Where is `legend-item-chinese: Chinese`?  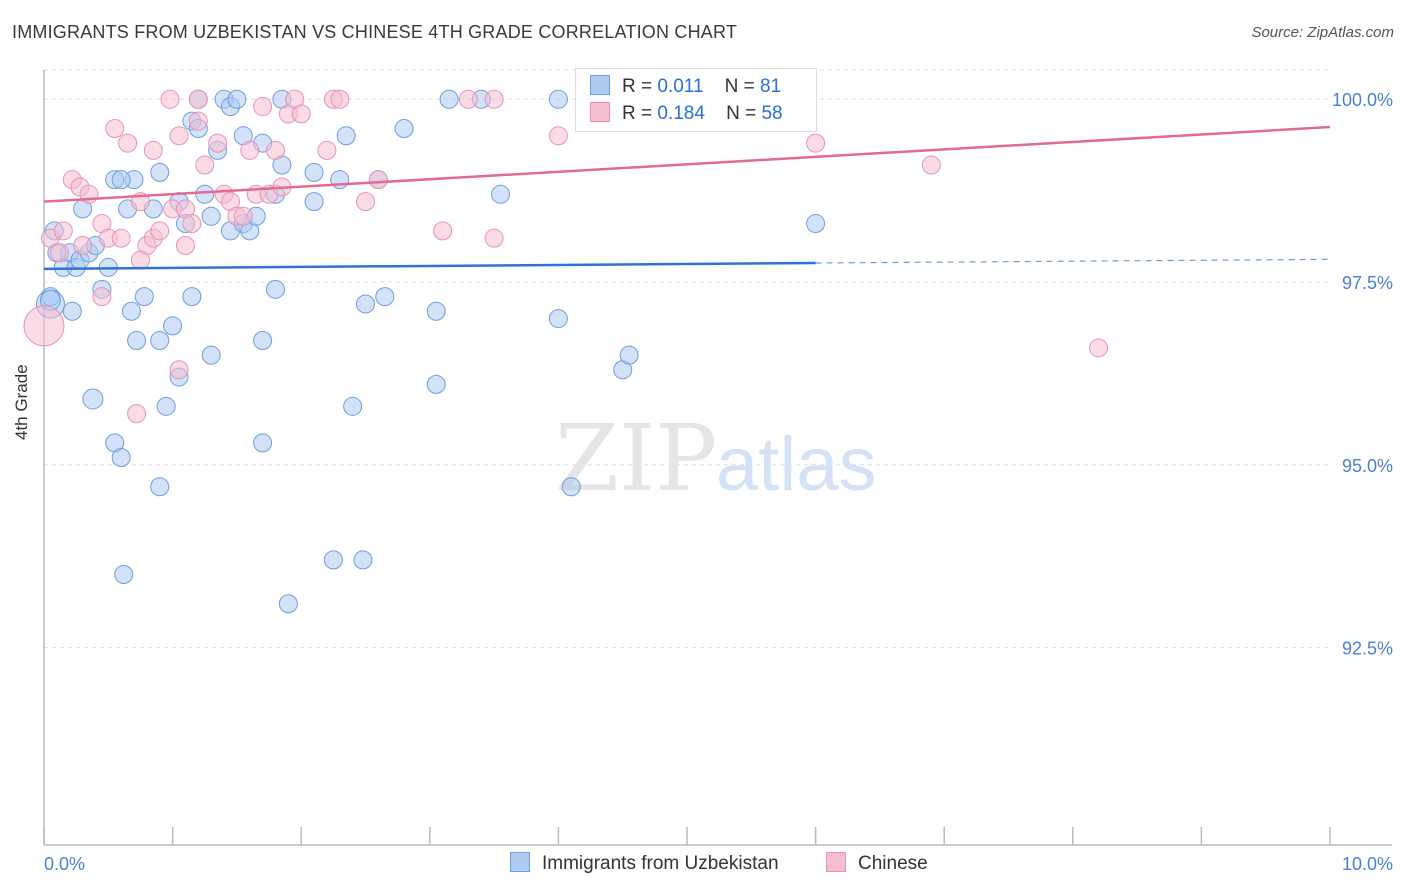 legend-item-chinese: Chinese is located at coordinates (877, 863).